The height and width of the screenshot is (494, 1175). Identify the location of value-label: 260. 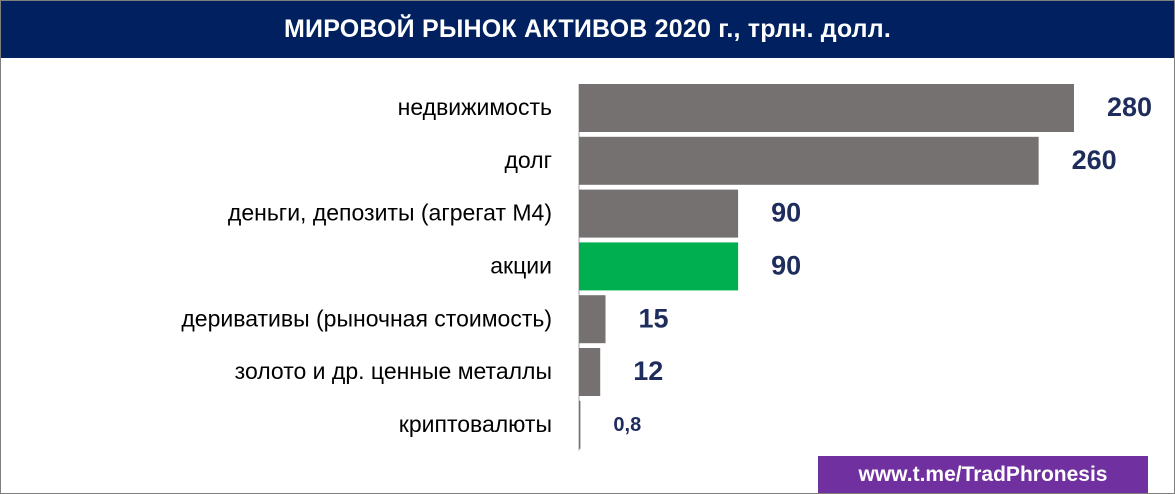
(1094, 160).